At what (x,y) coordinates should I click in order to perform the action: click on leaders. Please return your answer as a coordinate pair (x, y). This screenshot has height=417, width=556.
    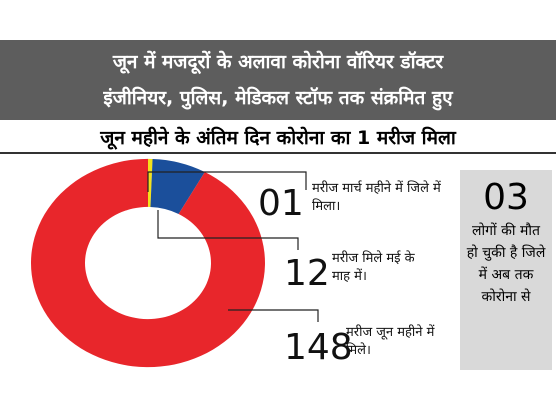
    Looking at the image, I should click on (233, 246).